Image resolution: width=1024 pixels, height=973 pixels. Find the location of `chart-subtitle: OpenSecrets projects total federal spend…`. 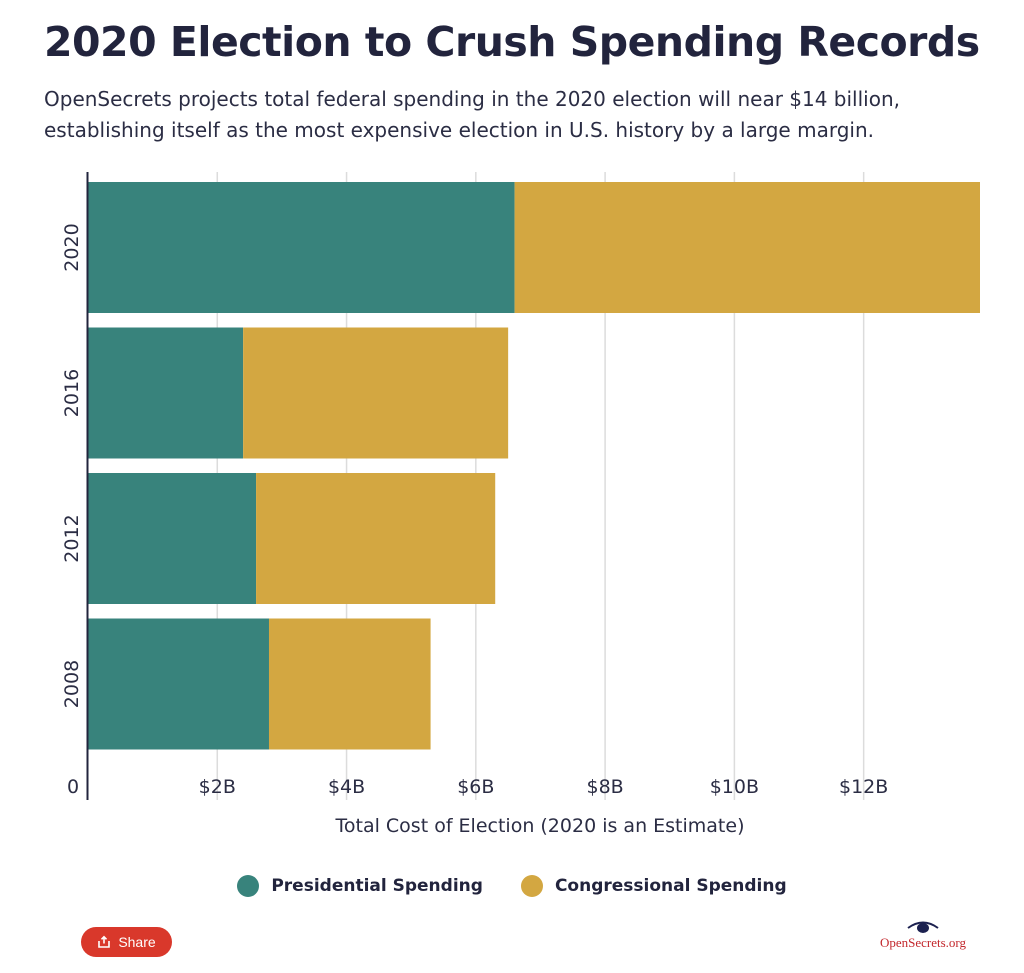

chart-subtitle: OpenSecrets projects total federal spend… is located at coordinates (472, 114).